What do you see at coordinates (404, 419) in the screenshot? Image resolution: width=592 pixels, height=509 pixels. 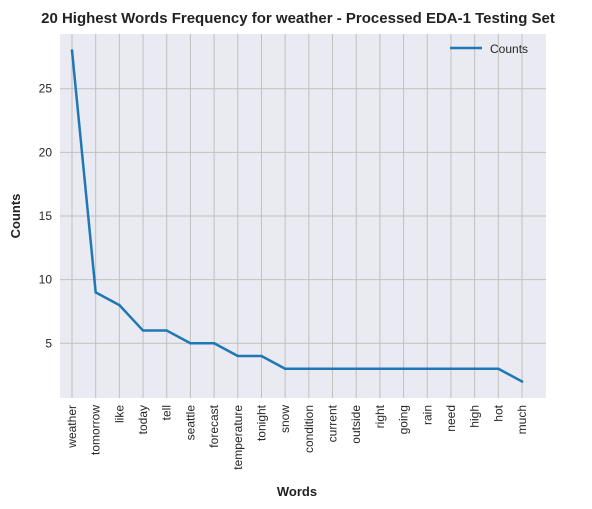 I see `x-tick-label: going` at bounding box center [404, 419].